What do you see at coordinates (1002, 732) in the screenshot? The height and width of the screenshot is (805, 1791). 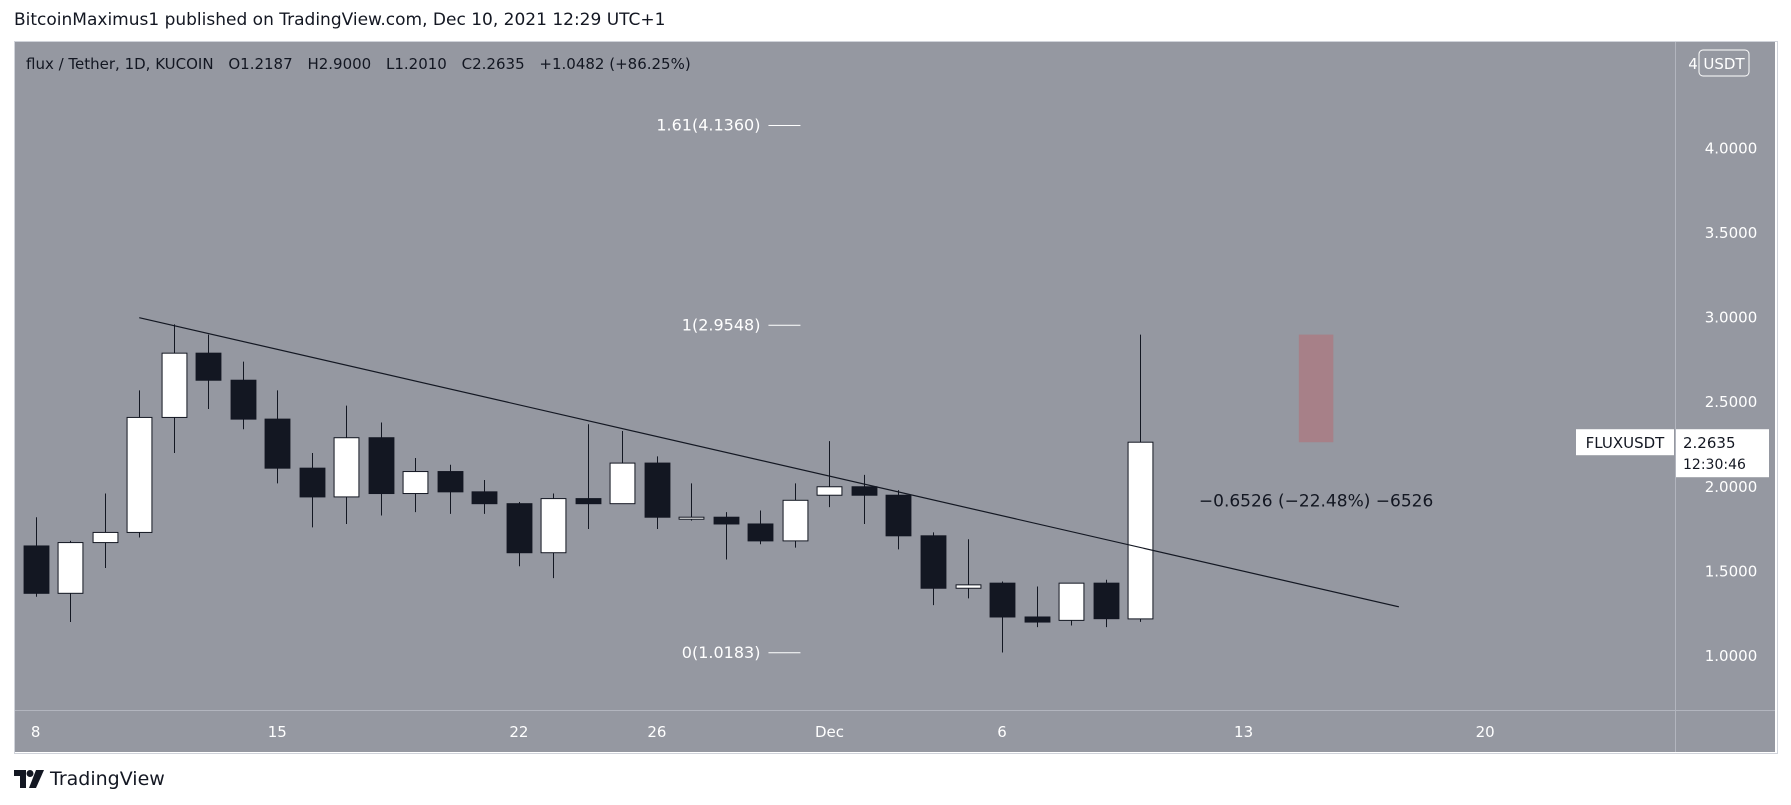 I see `x-tick-label: 6` at bounding box center [1002, 732].